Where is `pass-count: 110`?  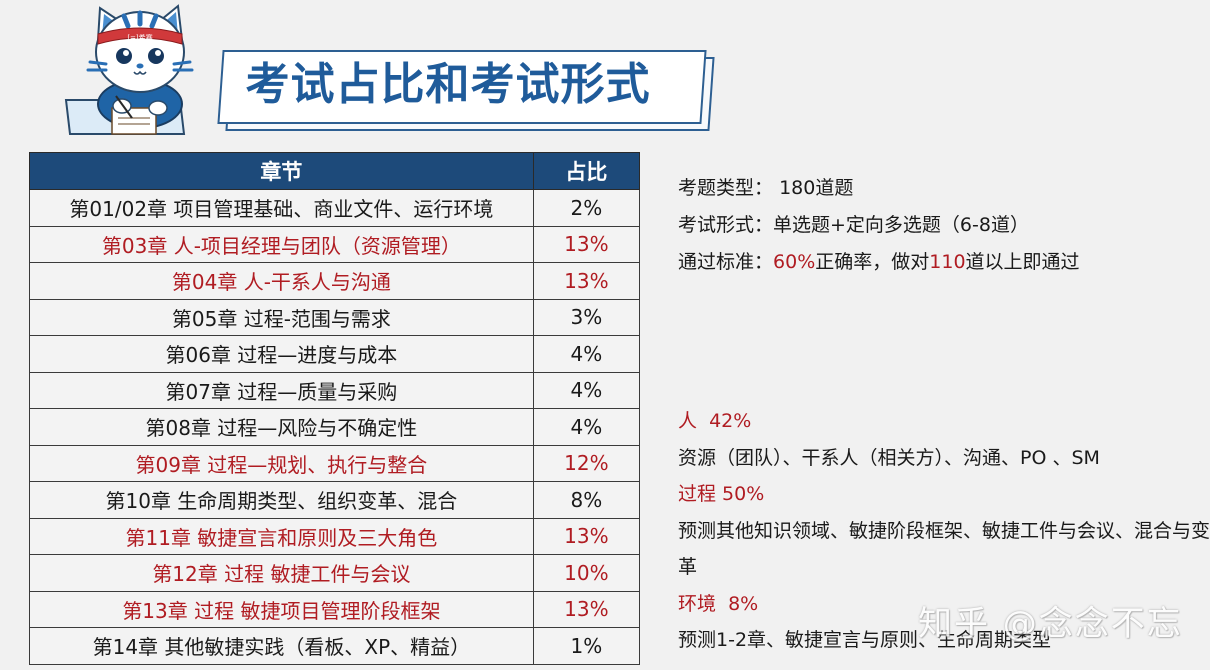
pass-count: 110 is located at coordinates (947, 262).